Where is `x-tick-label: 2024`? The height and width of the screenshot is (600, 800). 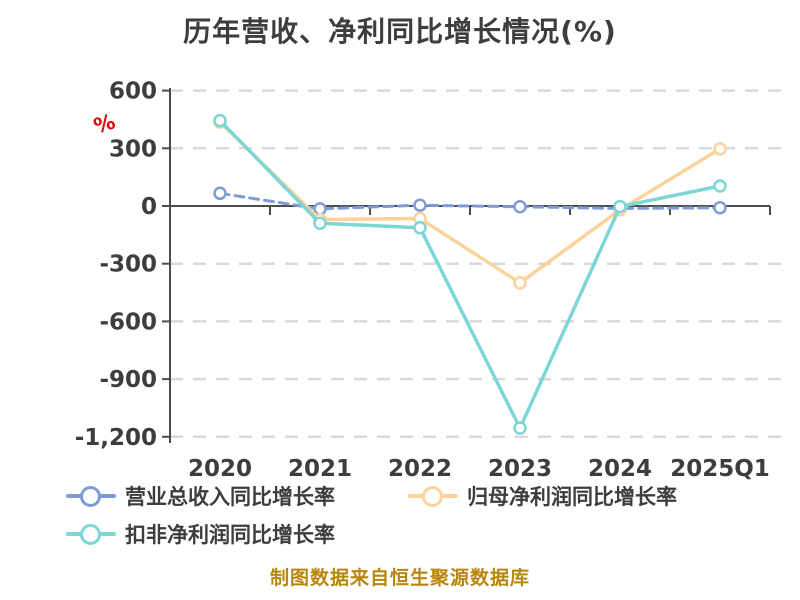
x-tick-label: 2024 is located at coordinates (620, 469).